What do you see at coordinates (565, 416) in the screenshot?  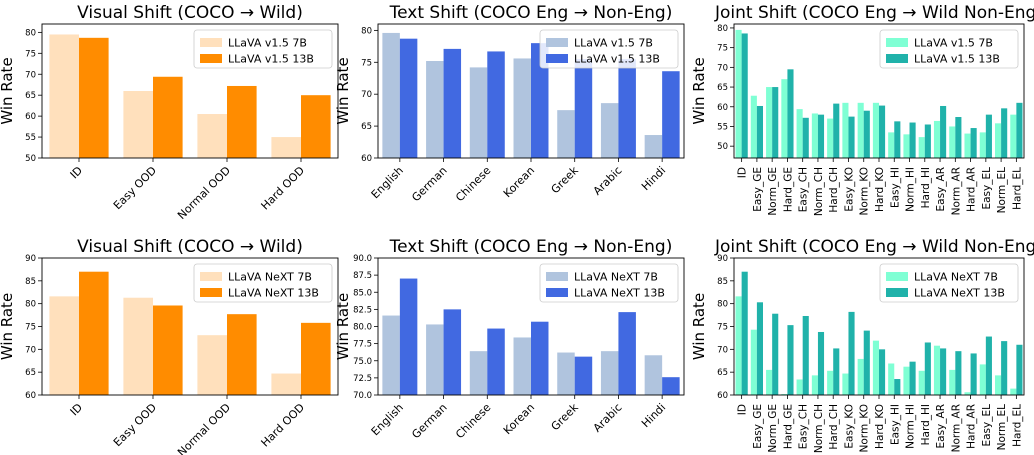 I see `x-tick-label: Greek` at bounding box center [565, 416].